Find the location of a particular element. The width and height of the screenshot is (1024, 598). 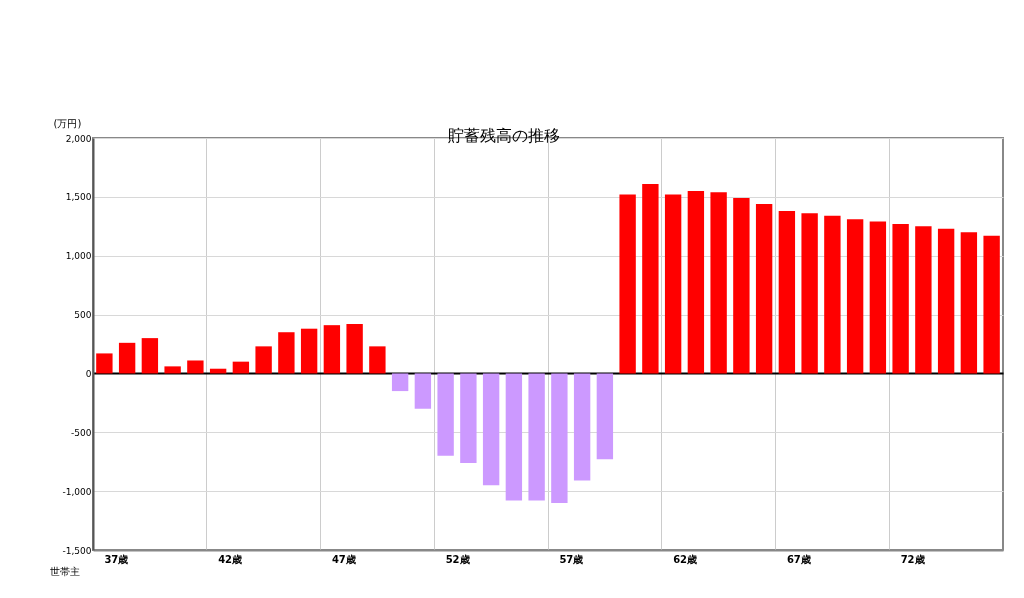

x-tick-label: 57歳 is located at coordinates (571, 559).